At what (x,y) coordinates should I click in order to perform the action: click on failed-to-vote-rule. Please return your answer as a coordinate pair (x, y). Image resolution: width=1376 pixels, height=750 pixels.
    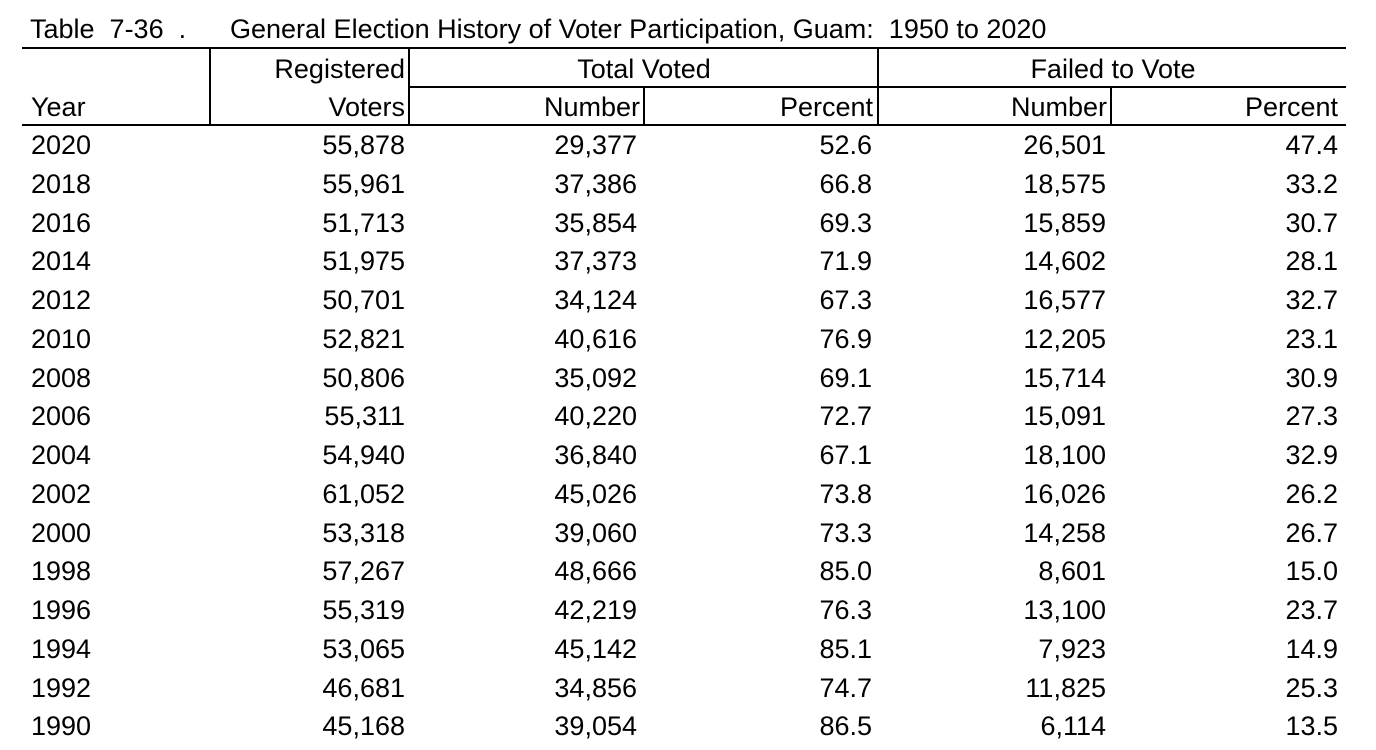
    Looking at the image, I should click on (1112, 87).